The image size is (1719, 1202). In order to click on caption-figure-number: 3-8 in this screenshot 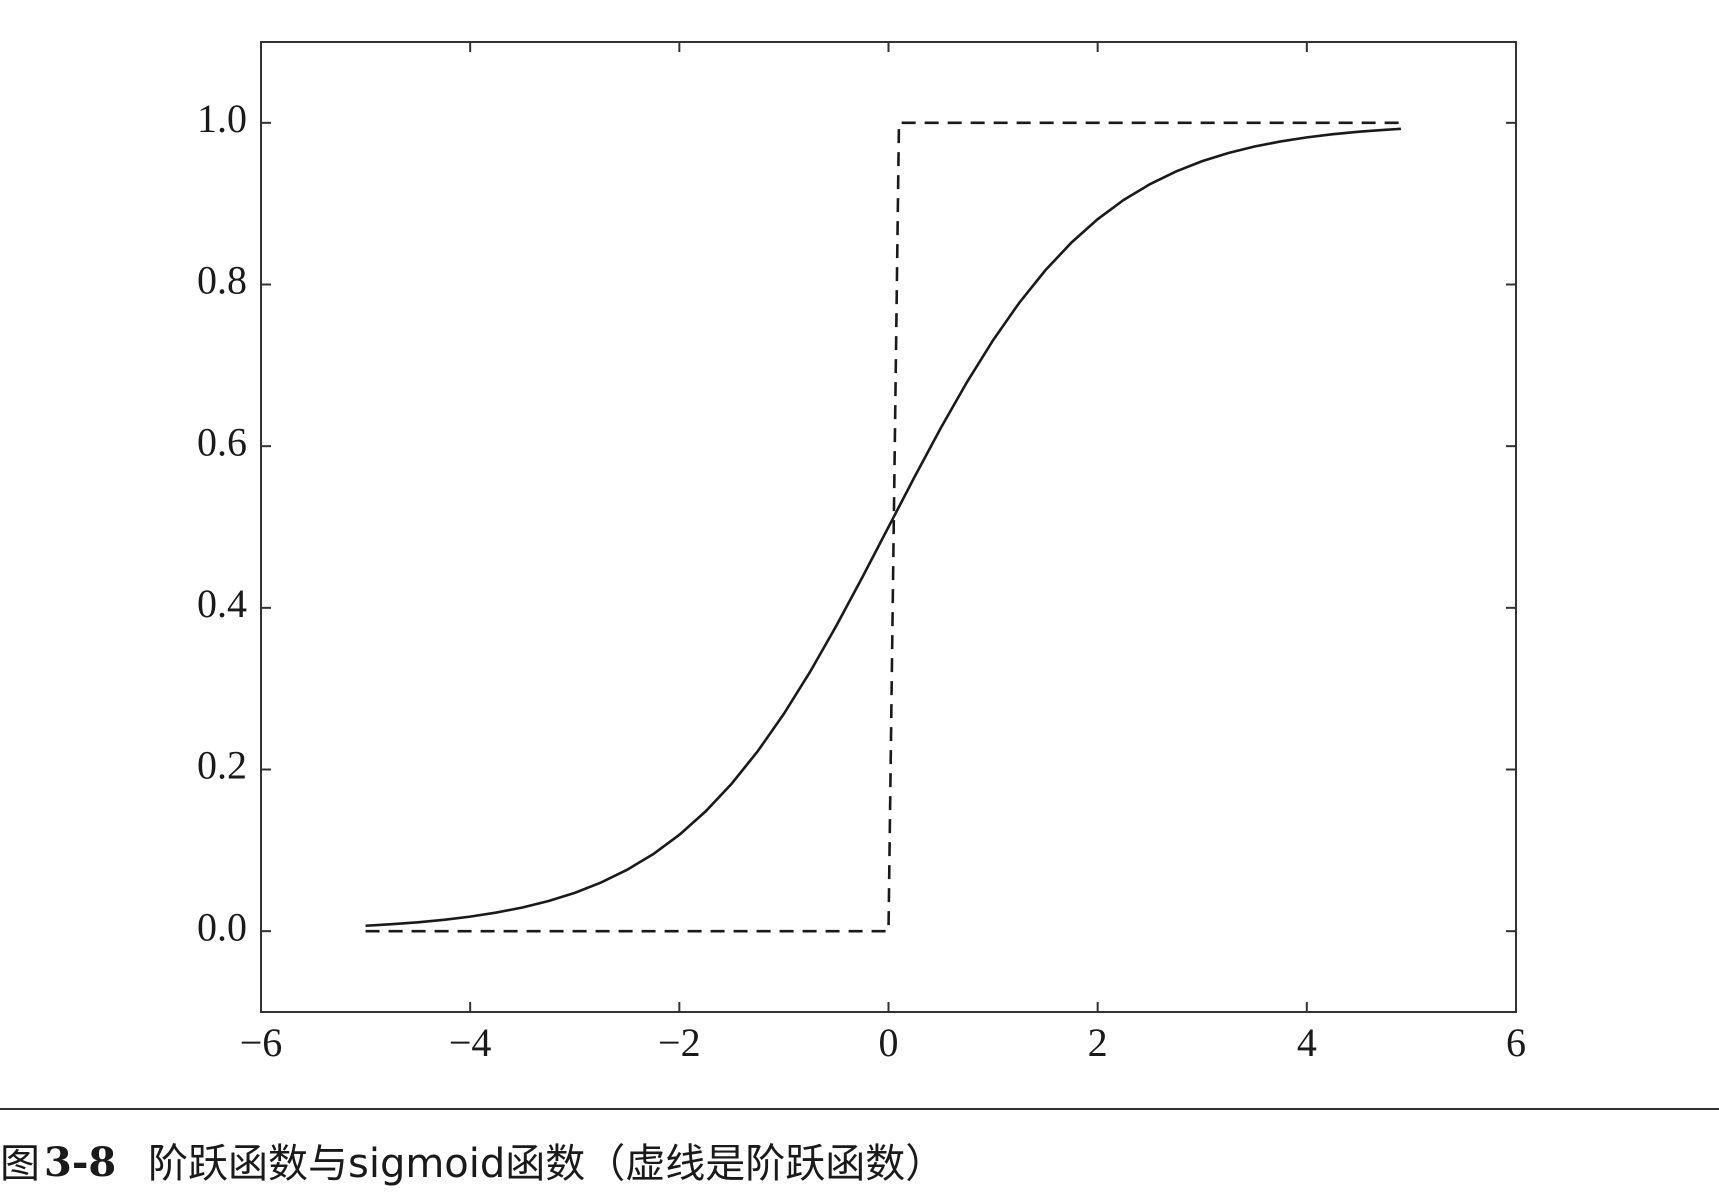, I will do `click(80, 1162)`.